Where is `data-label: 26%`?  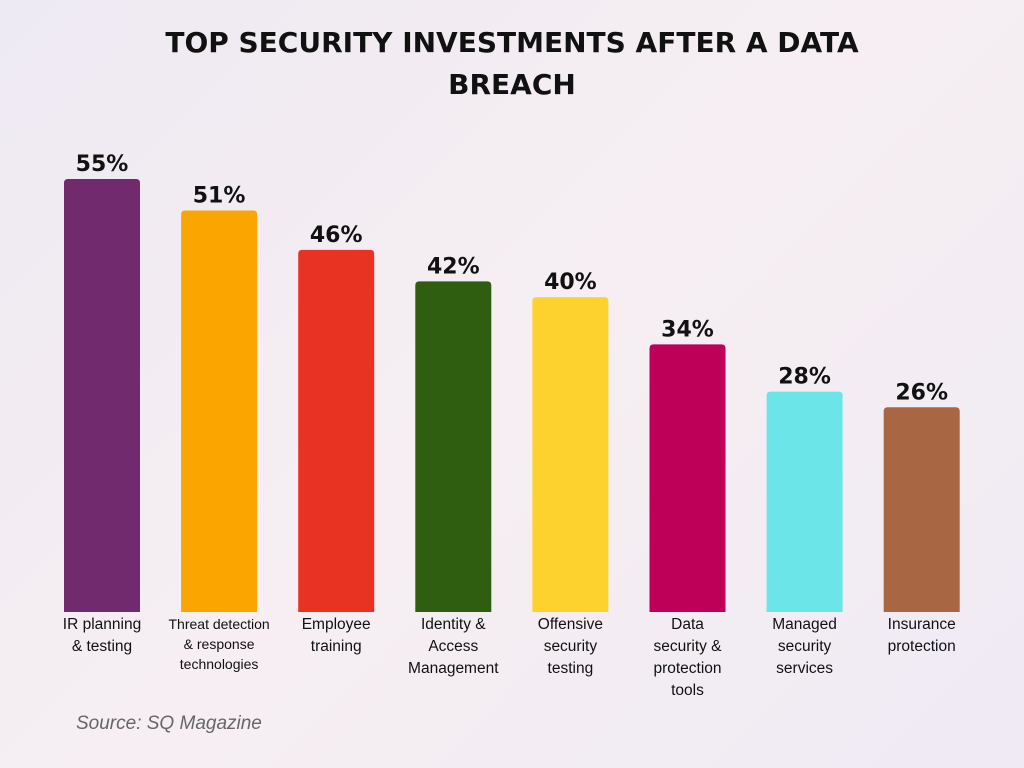
data-label: 26% is located at coordinates (921, 392).